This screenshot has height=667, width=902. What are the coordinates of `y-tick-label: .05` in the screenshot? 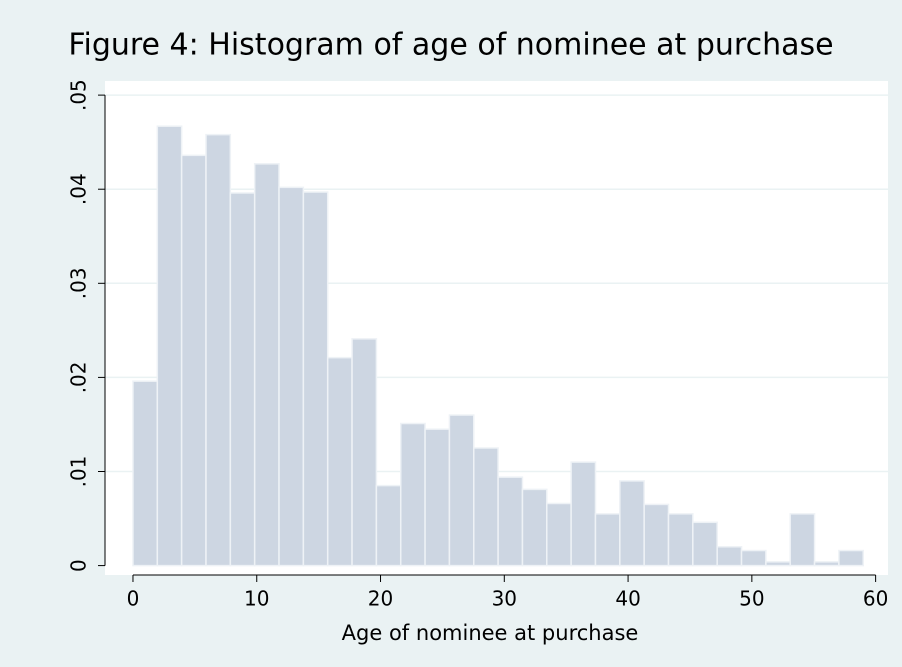 It's located at (79, 95).